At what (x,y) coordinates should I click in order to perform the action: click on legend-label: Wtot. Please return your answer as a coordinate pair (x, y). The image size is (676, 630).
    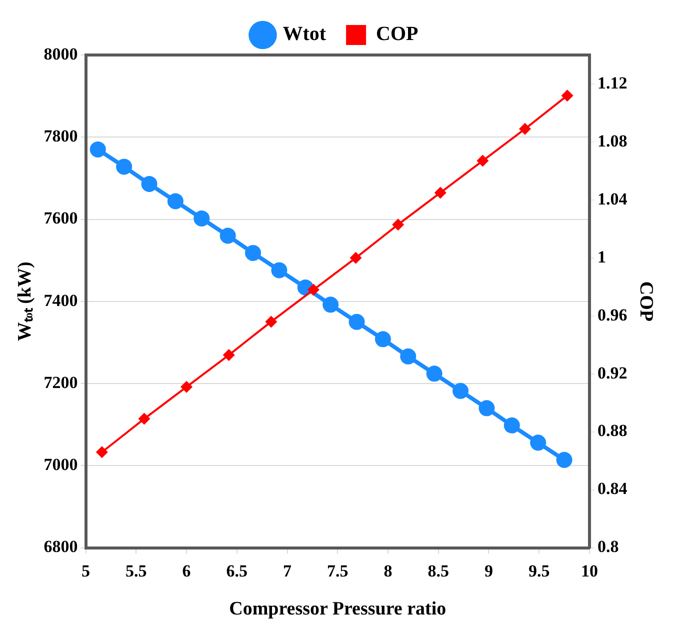
    Looking at the image, I should click on (304, 34).